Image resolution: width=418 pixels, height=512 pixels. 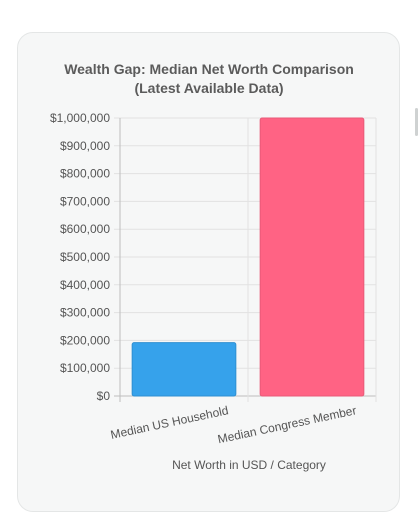 What do you see at coordinates (85, 285) in the screenshot?
I see `y-tick-label: $400,000` at bounding box center [85, 285].